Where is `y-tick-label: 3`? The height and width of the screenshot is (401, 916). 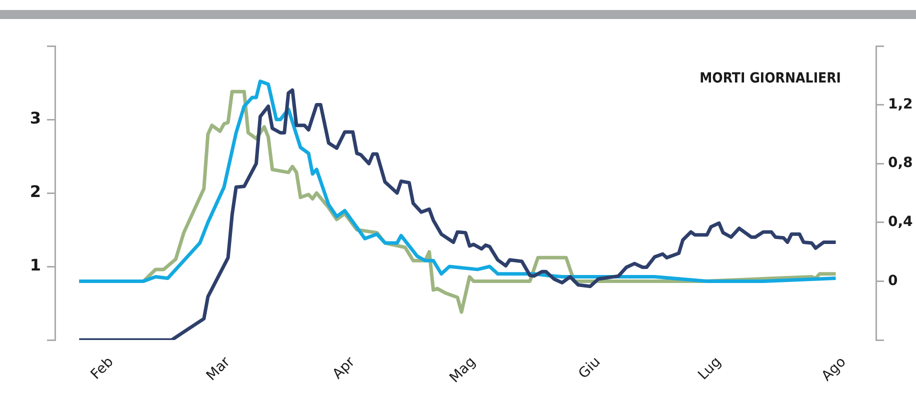 y-tick-label: 3 is located at coordinates (35, 118).